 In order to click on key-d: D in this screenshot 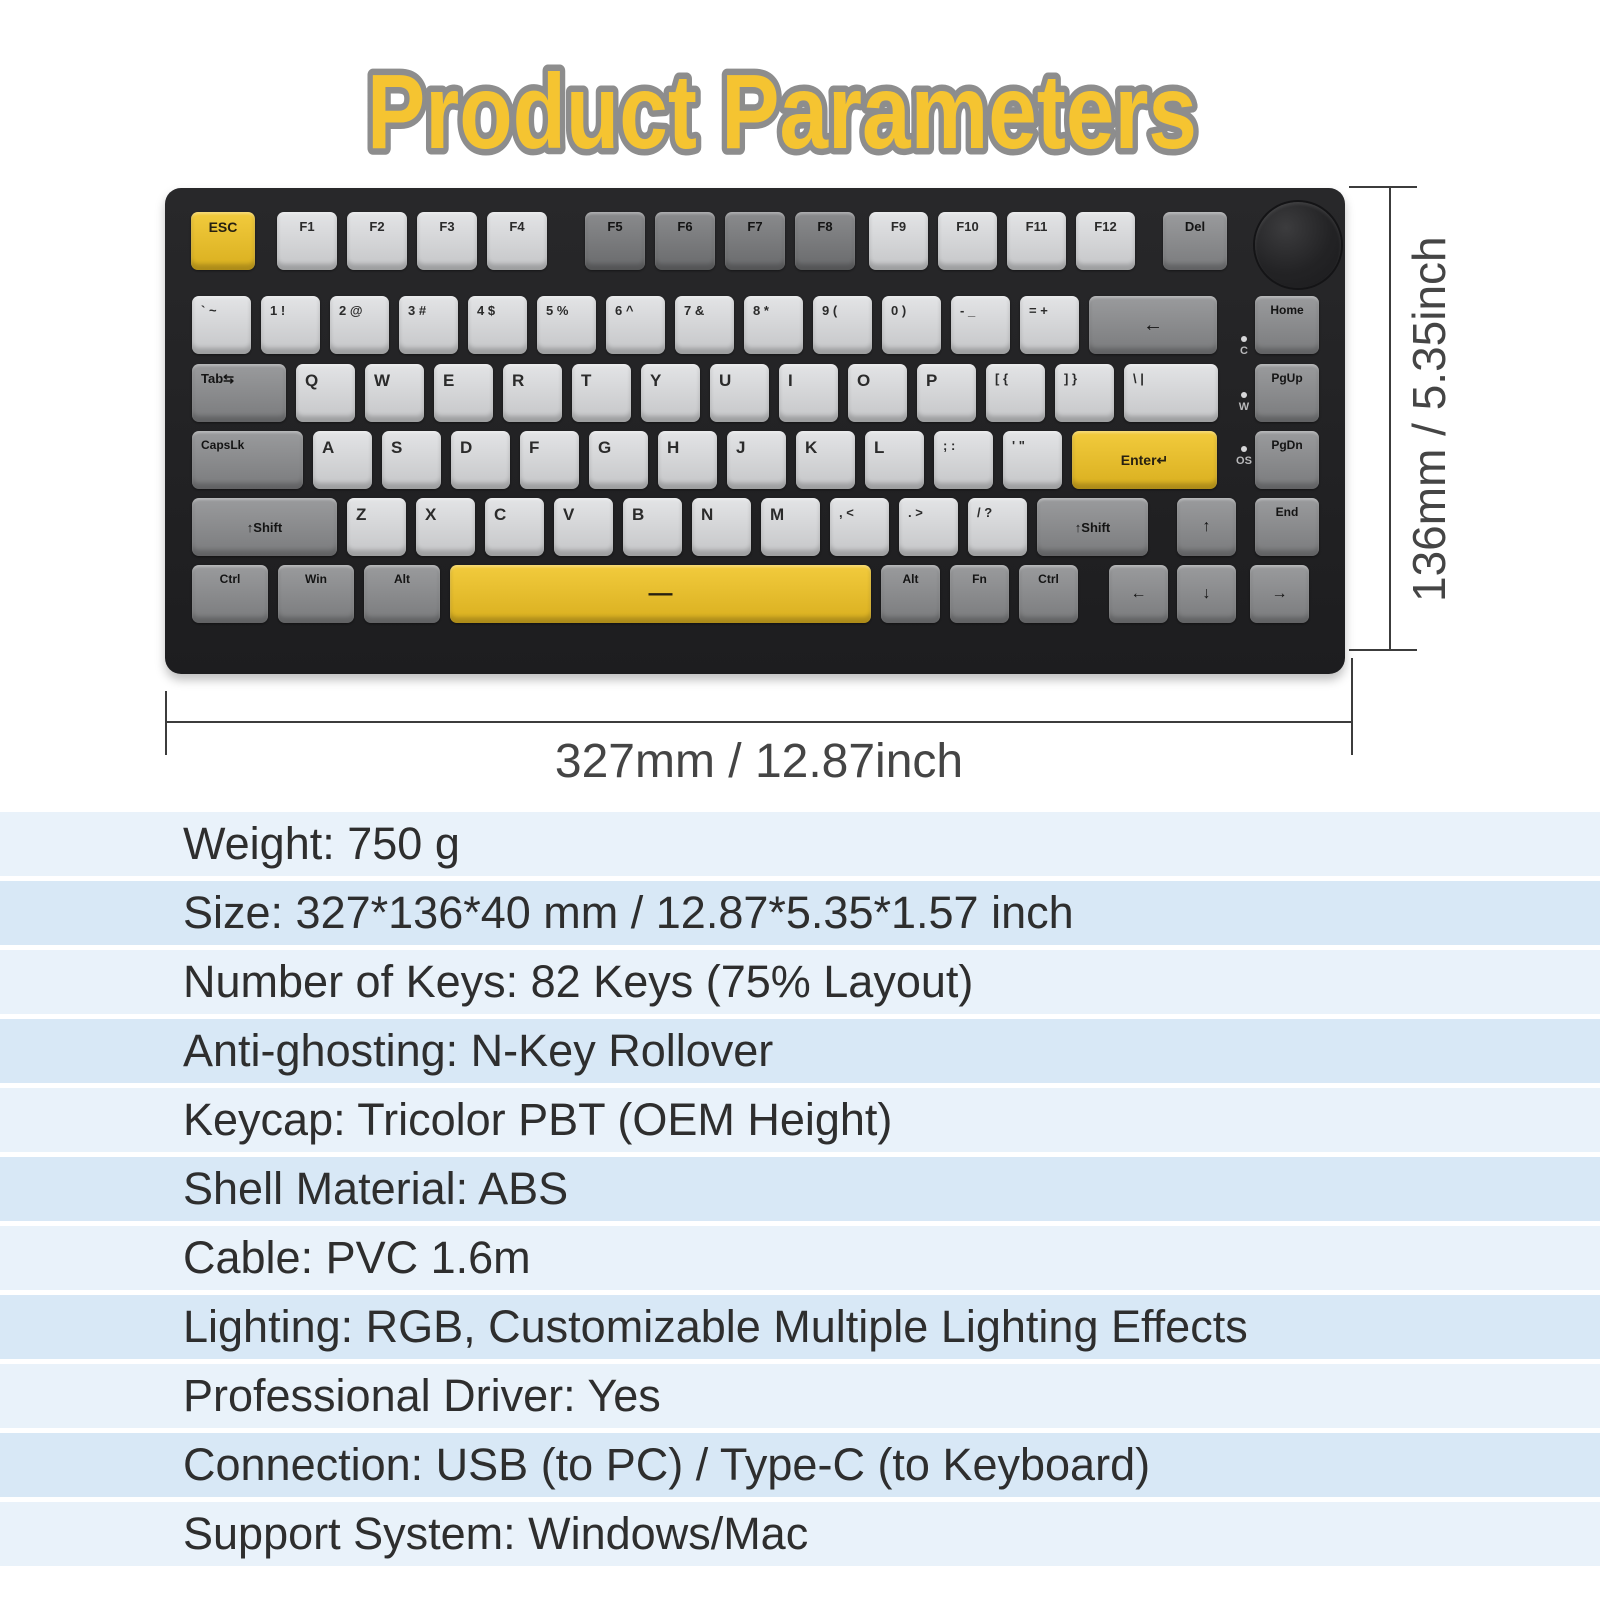, I will do `click(480, 460)`.